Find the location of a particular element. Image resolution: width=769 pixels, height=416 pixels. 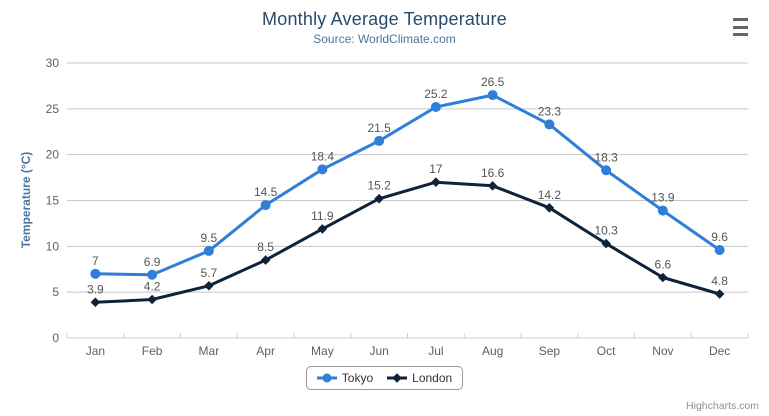

x-axis-label: Jun is located at coordinates (378, 351).